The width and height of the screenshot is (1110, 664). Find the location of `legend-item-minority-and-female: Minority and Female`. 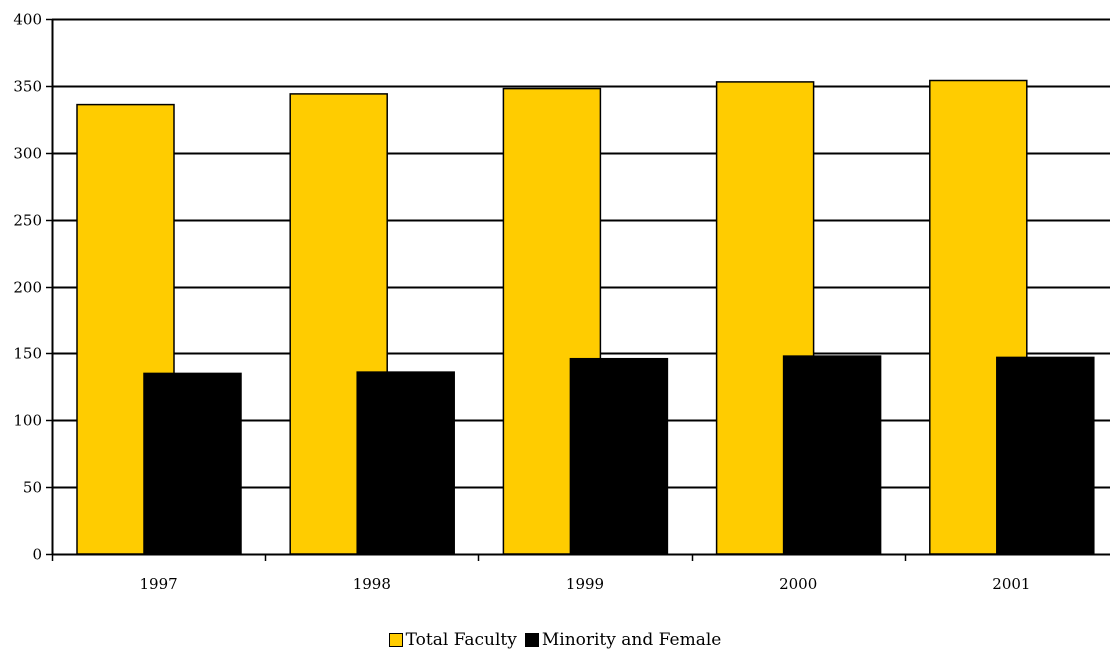

legend-item-minority-and-female: Minority and Female is located at coordinates (623, 640).